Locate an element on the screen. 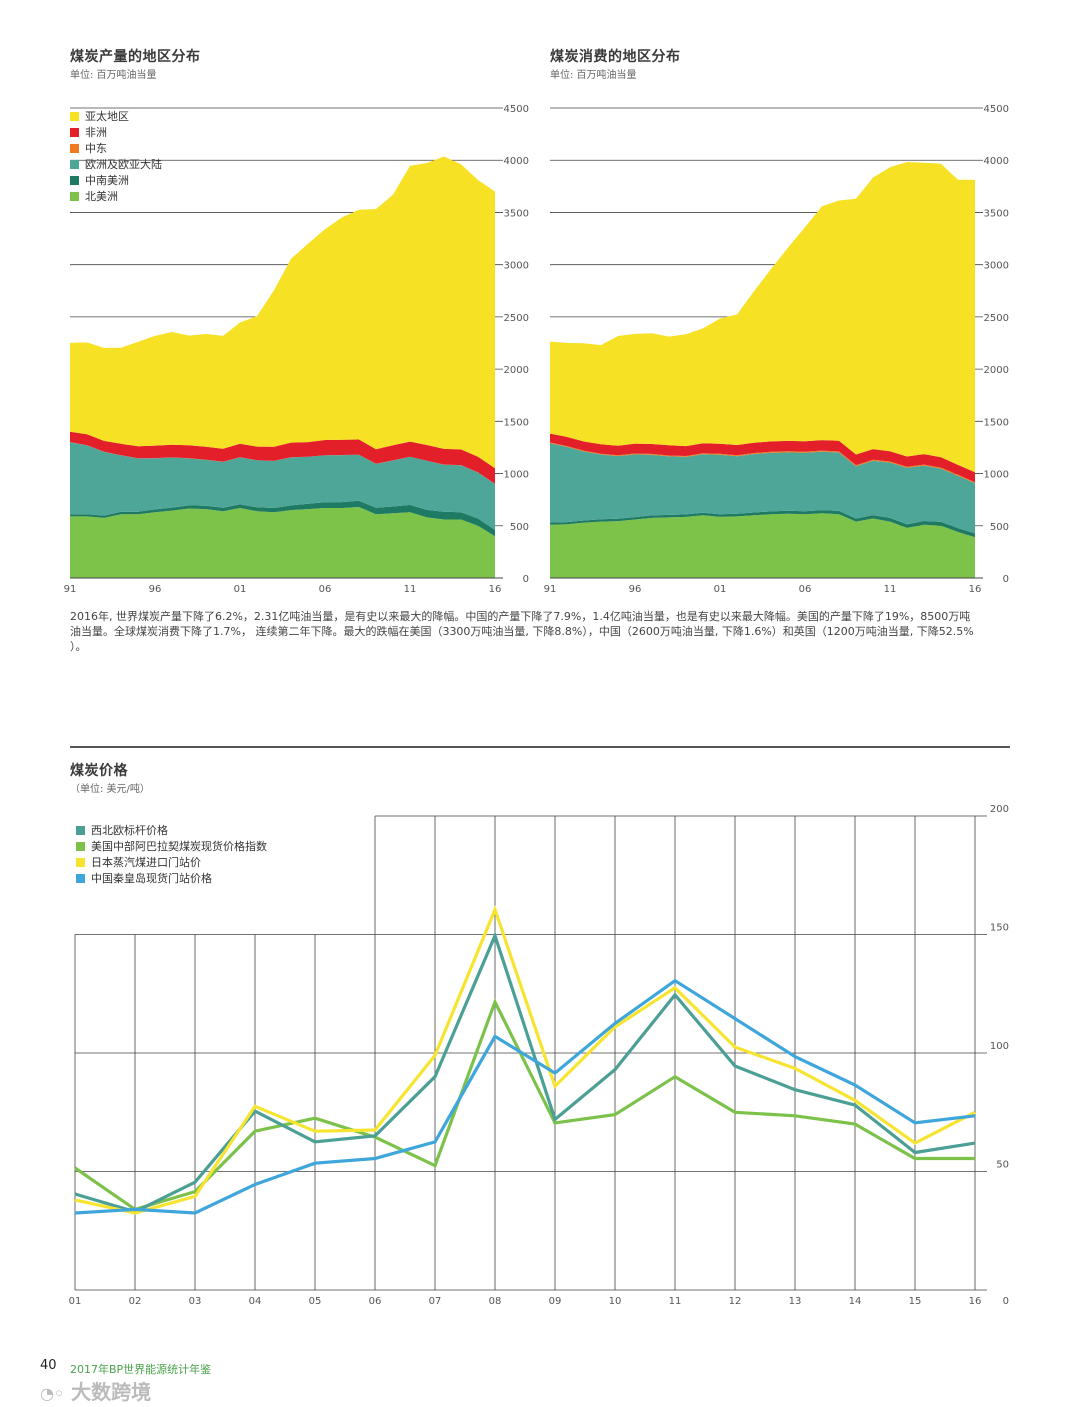 Image resolution: width=1080 pixels, height=1407 pixels. watermark: ◔◦ 大数跨境 is located at coordinates (95, 1390).